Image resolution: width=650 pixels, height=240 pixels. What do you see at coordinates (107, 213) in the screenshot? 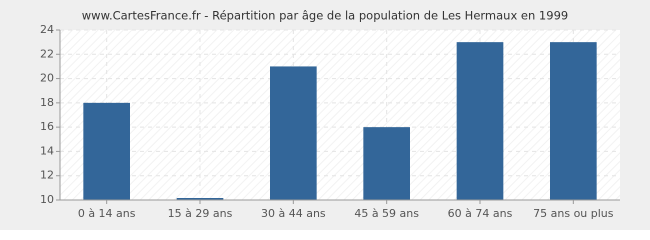
I see `x-tick-label: 0 à 14 ans` at bounding box center [107, 213].